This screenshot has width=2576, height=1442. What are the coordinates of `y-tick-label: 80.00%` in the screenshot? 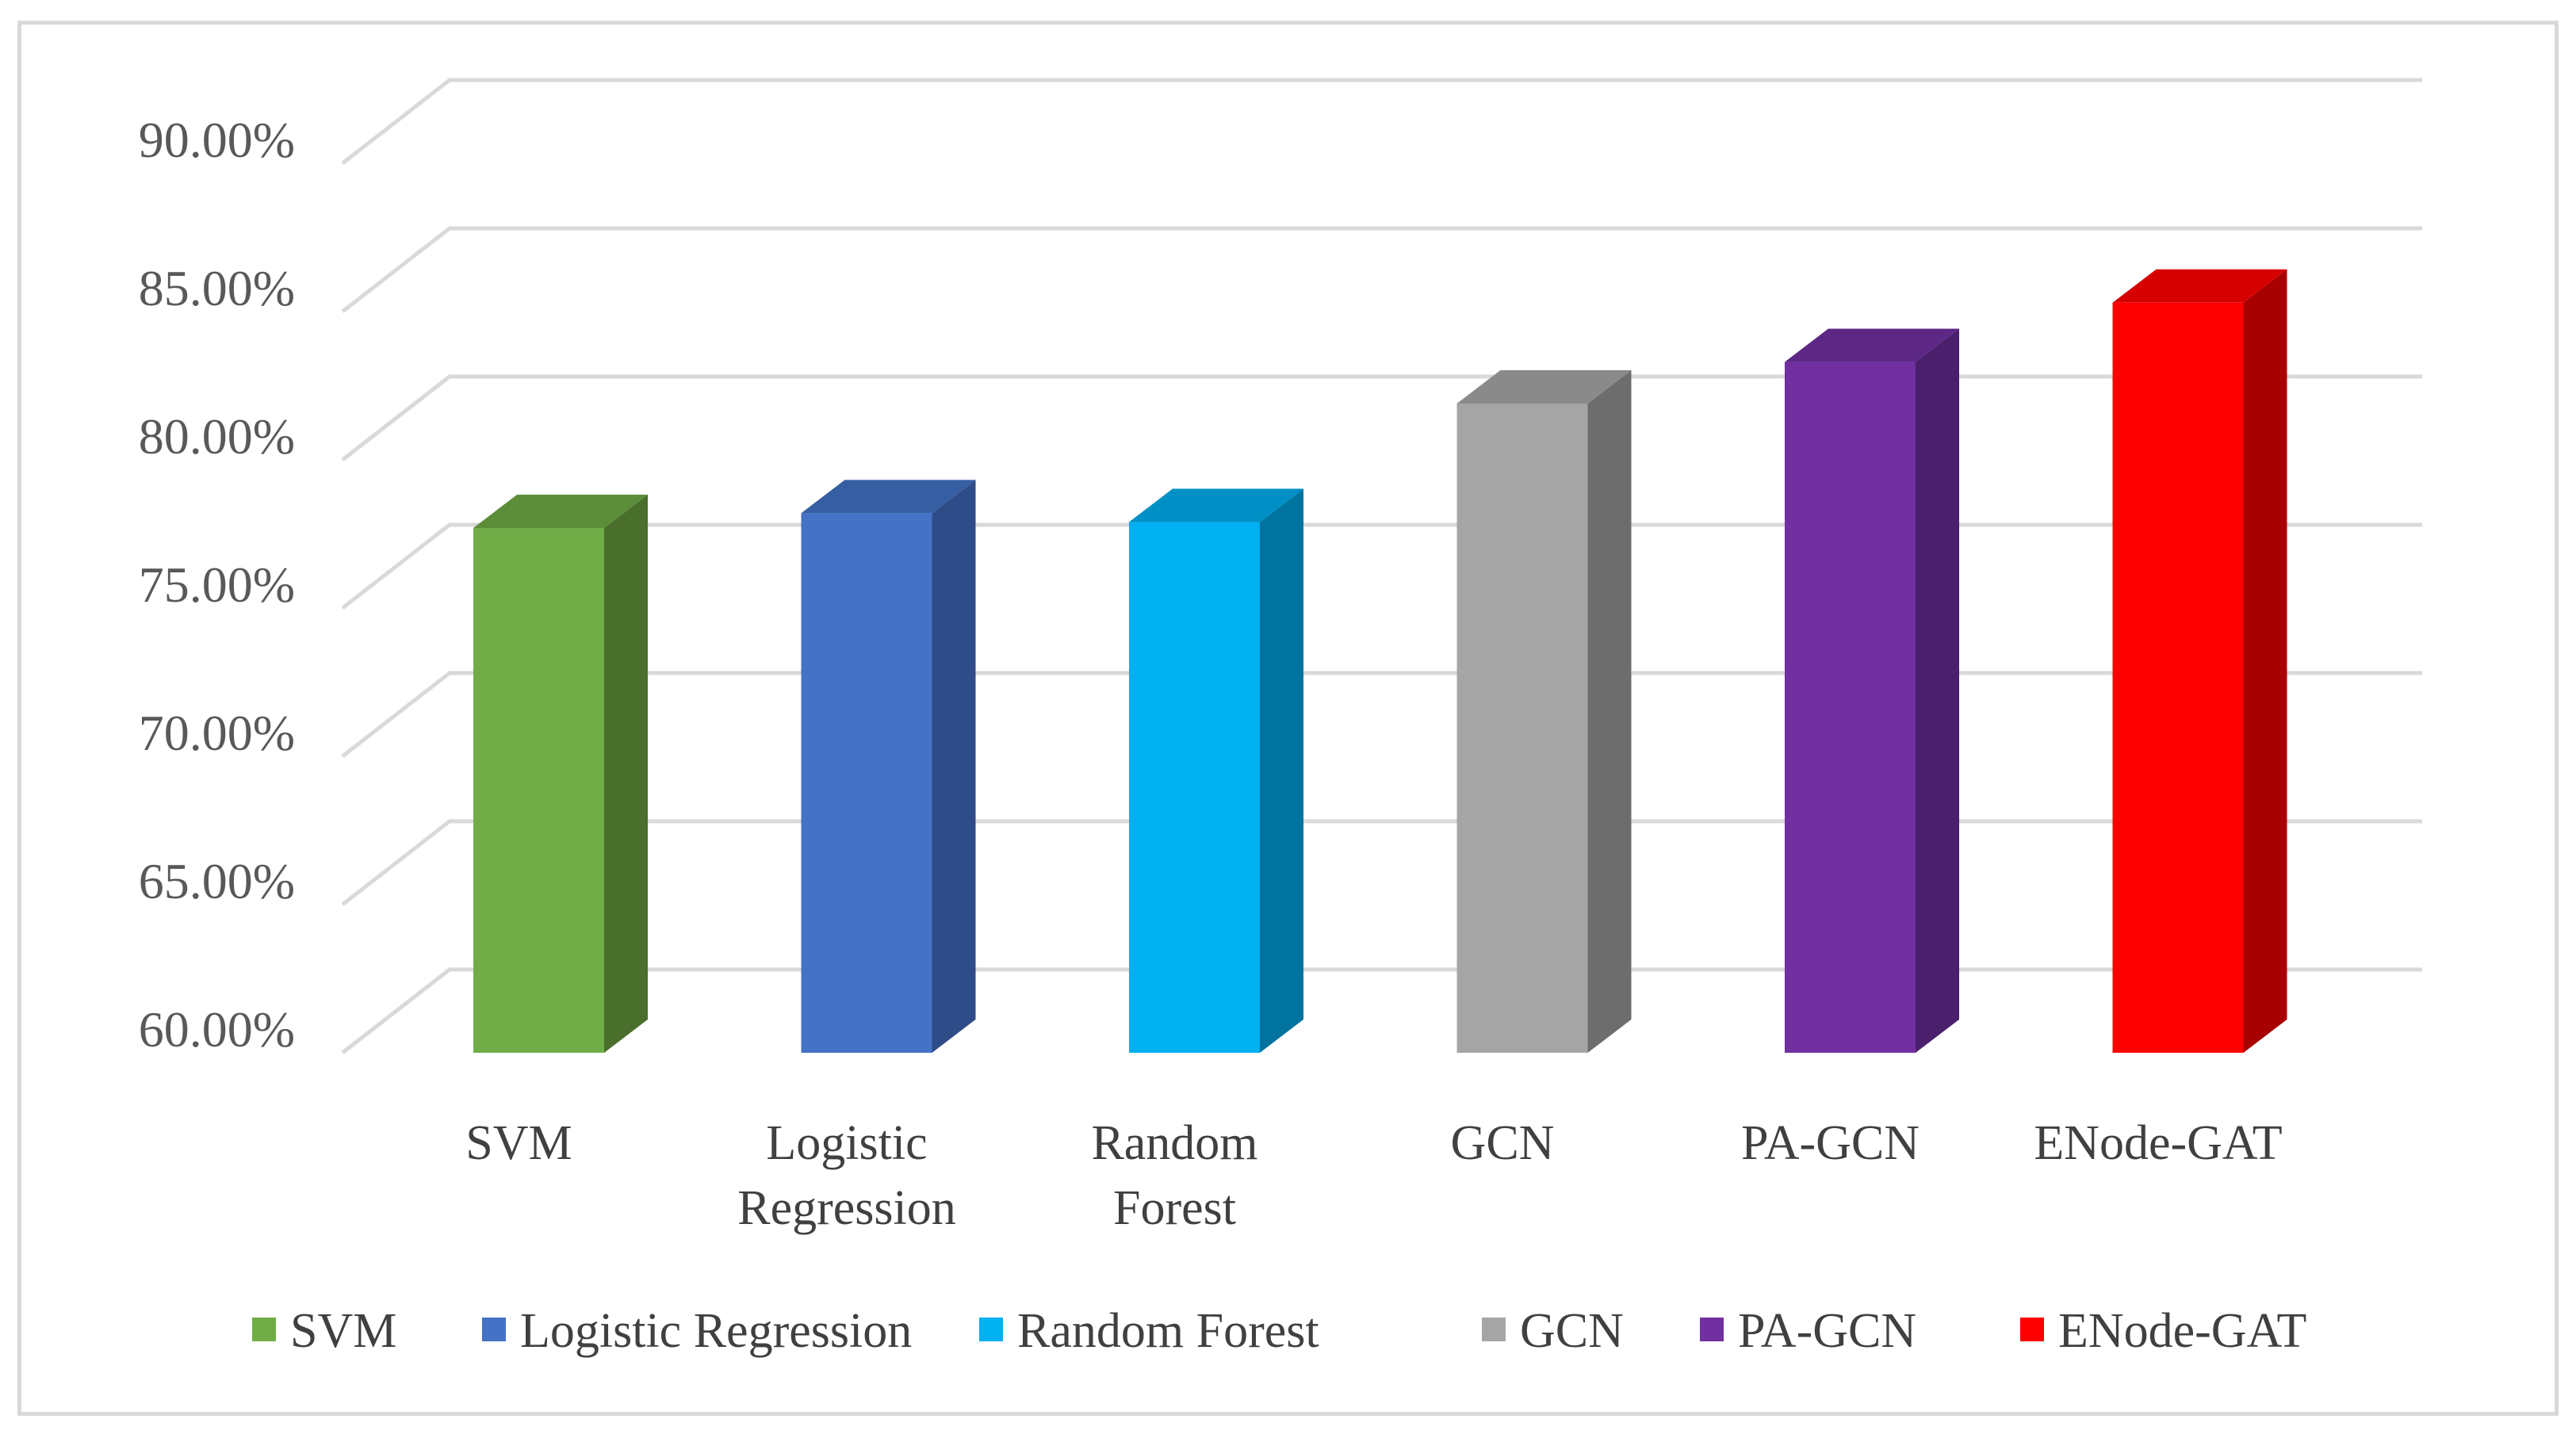 It's located at (217, 436).